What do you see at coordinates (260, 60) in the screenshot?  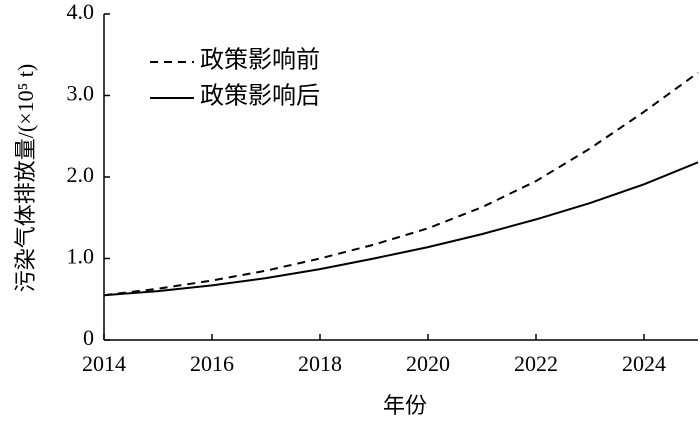 I see `legend-label: 政策影响前` at bounding box center [260, 60].